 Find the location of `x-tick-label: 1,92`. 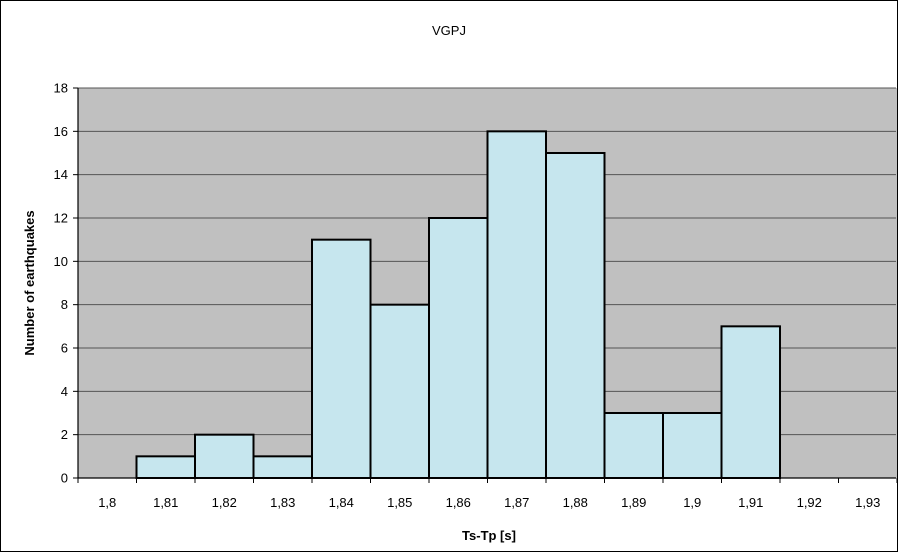

x-tick-label: 1,92 is located at coordinates (809, 502).